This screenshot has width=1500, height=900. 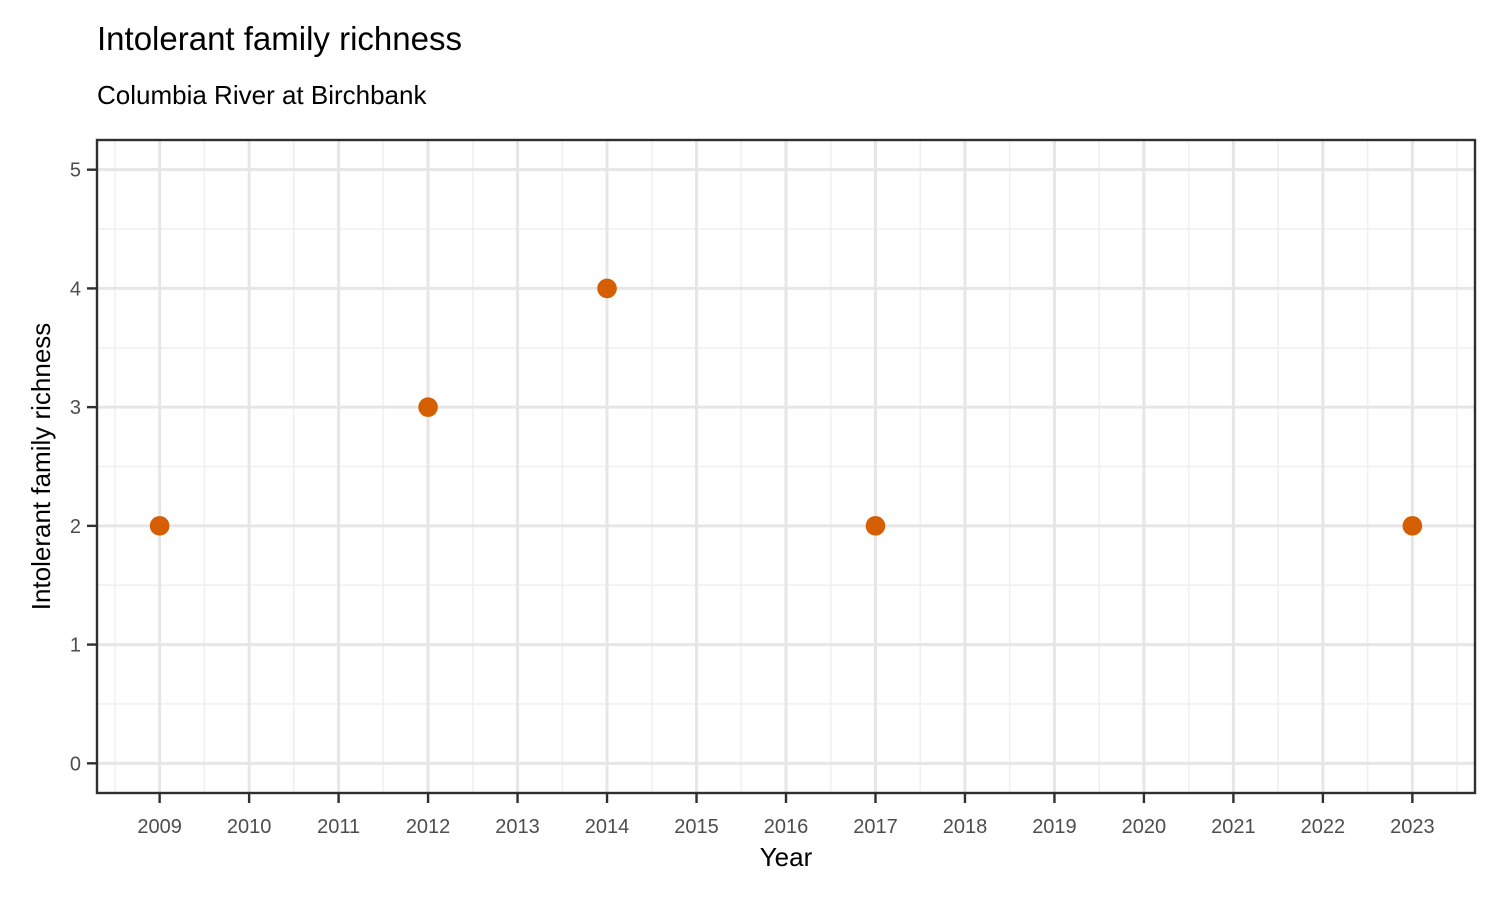 What do you see at coordinates (75, 527) in the screenshot?
I see `y-tick-label: 2` at bounding box center [75, 527].